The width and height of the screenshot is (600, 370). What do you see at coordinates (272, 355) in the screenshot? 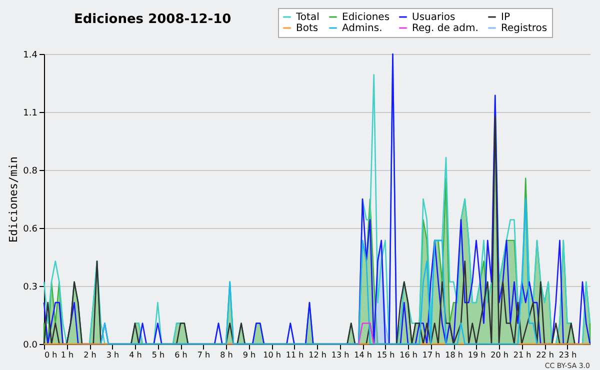
I see `x-tick-label: 10 h` at bounding box center [272, 355].